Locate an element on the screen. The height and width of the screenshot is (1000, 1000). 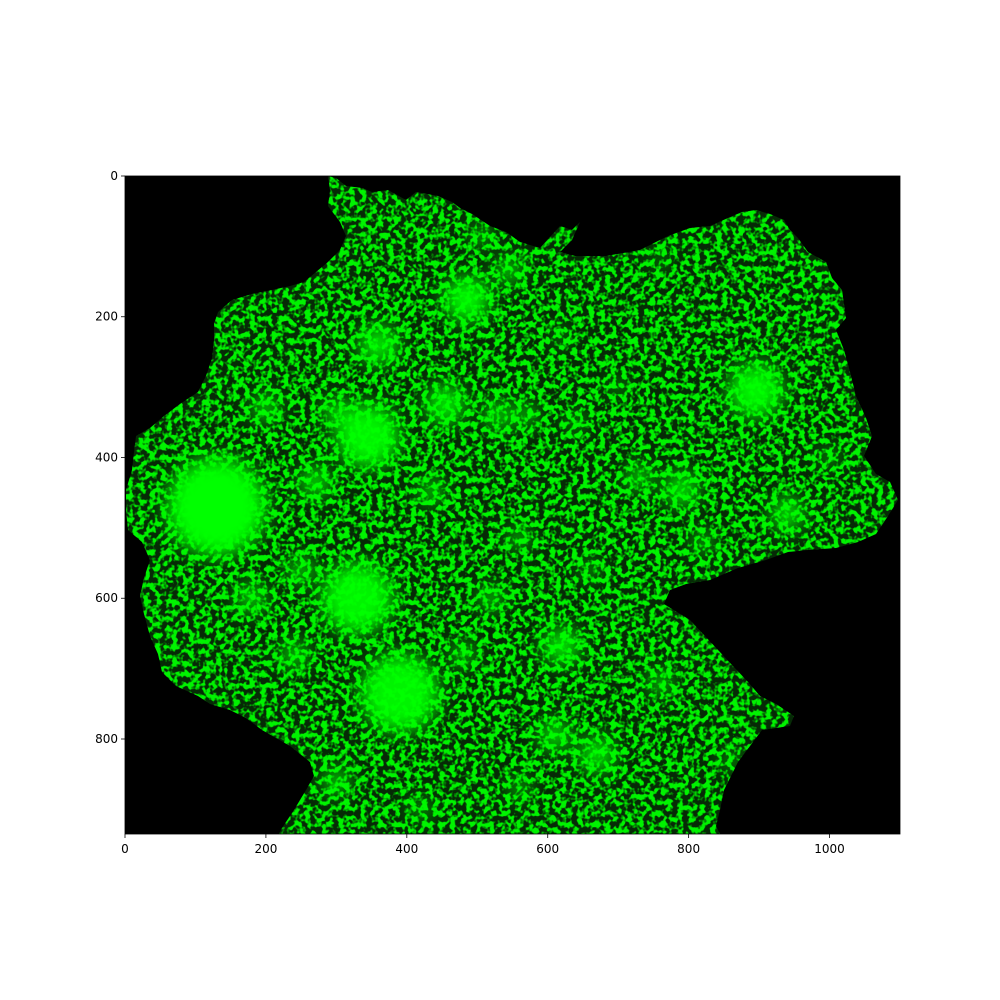
x-tick-label: 200 is located at coordinates (265, 849).